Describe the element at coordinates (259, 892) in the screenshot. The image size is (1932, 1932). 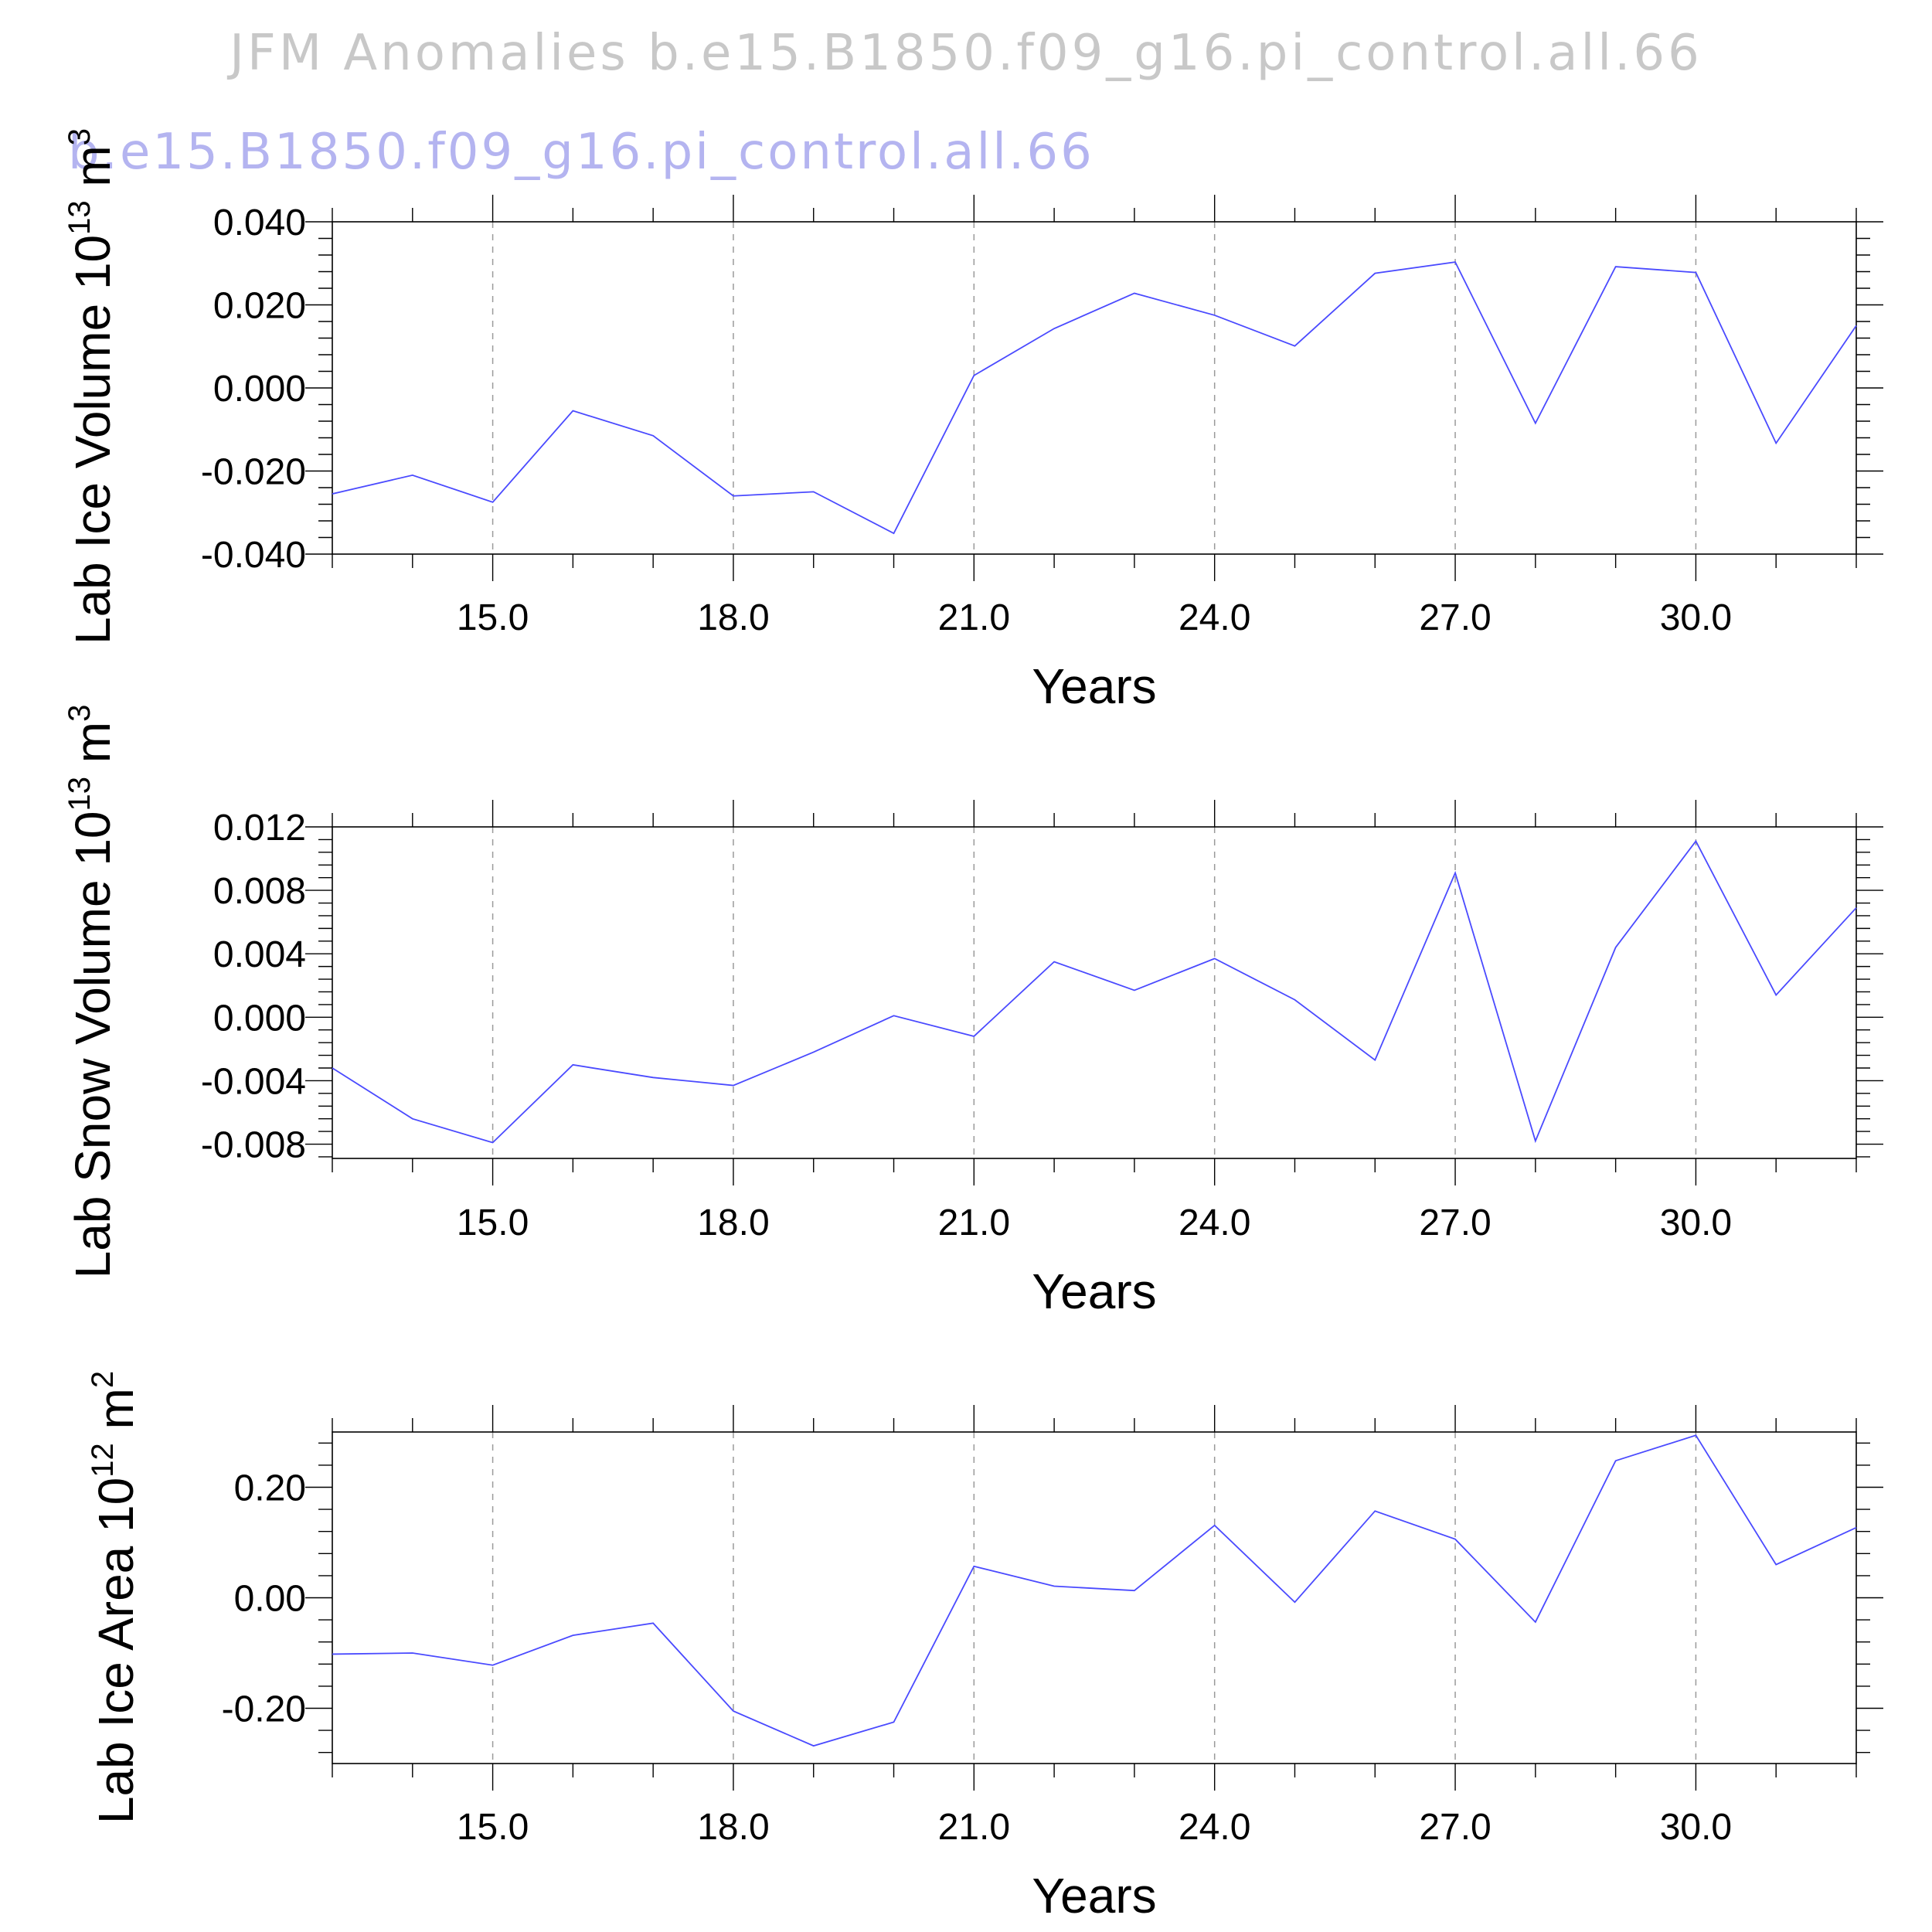
I see `y-tick-label: 0.008` at that location.